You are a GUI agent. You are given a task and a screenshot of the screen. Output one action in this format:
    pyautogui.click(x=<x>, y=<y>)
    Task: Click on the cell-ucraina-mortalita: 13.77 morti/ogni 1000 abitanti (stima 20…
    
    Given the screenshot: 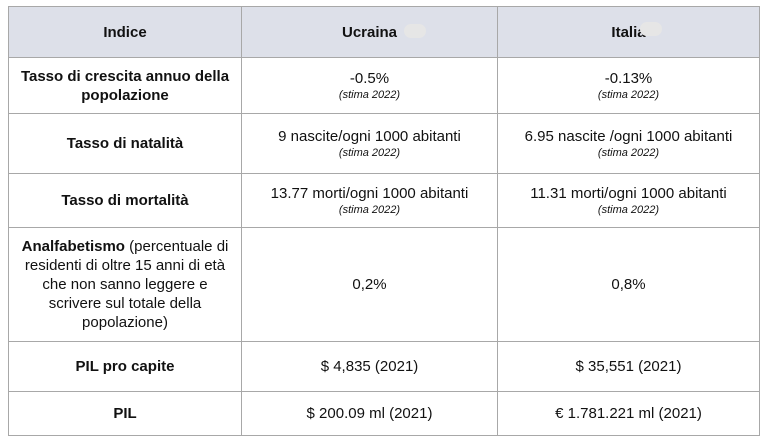 What is the action you would take?
    pyautogui.click(x=369, y=200)
    